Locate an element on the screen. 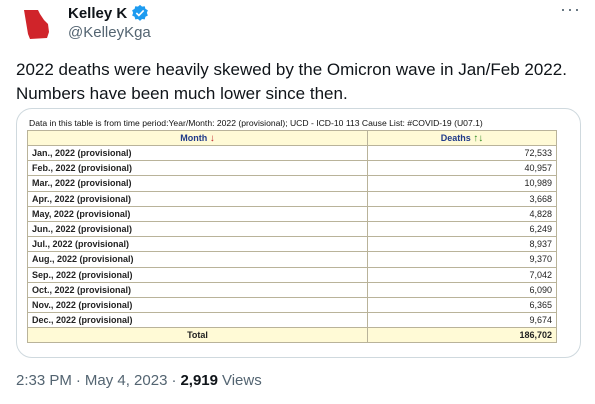 Image resolution: width=595 pixels, height=404 pixels. sort-up-down-arrow-icon: ↑↓ is located at coordinates (478, 138).